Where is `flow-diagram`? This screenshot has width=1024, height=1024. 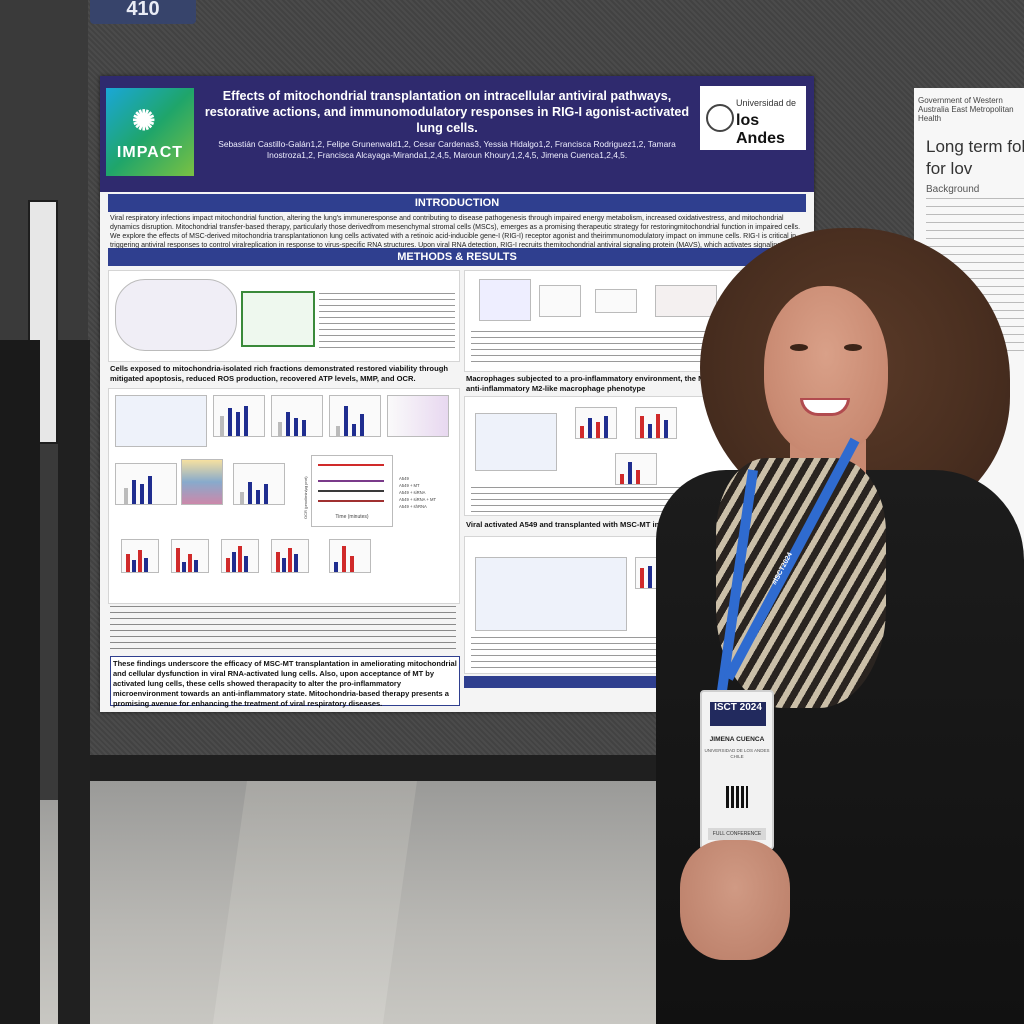 flow-diagram is located at coordinates (616, 301).